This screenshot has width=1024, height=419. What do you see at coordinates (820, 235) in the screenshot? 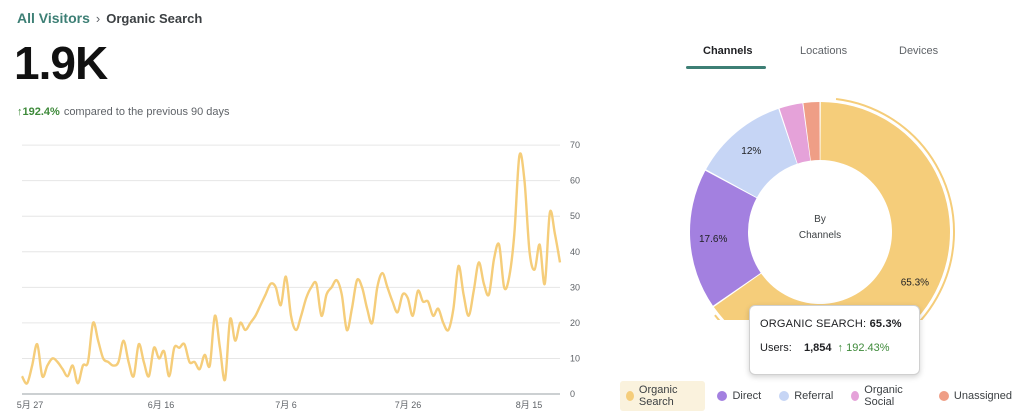
I see `donut-center-line2: Channels` at bounding box center [820, 235].